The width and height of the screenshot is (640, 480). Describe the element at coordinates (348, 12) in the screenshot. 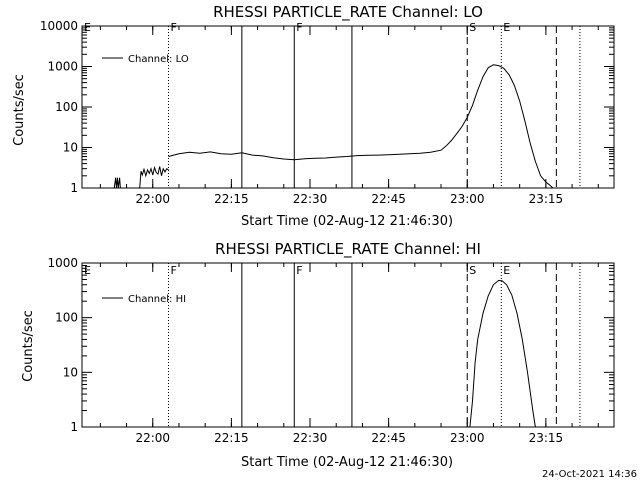

I see `chart-title: RHESSI PARTICLE_RATE Channel: LO` at that location.